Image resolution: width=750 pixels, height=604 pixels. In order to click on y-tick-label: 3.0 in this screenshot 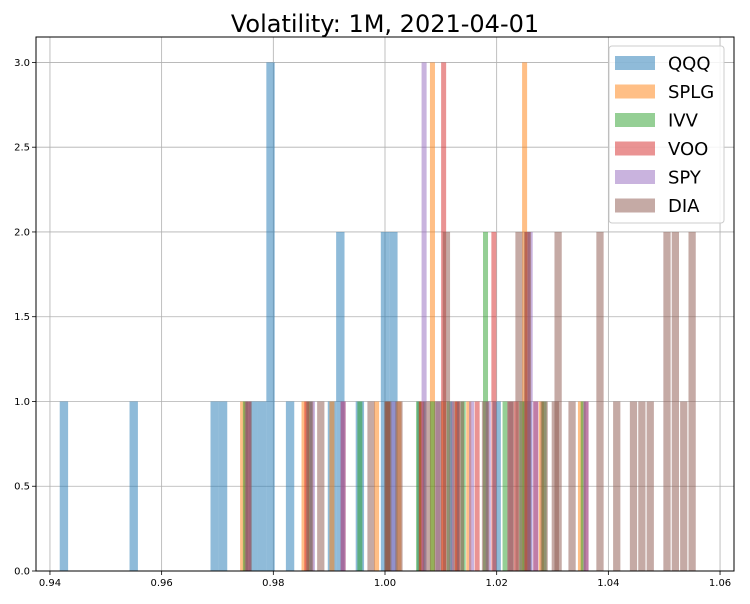, I will do `click(22, 63)`.